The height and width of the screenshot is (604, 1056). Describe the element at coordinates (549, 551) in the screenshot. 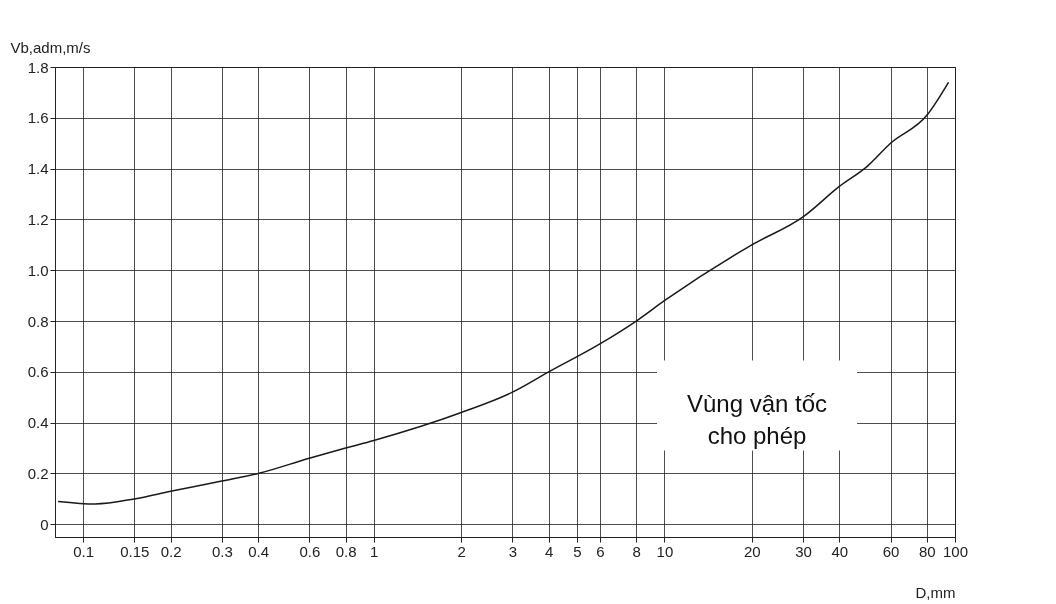

I see `x-tick-label: 4` at that location.